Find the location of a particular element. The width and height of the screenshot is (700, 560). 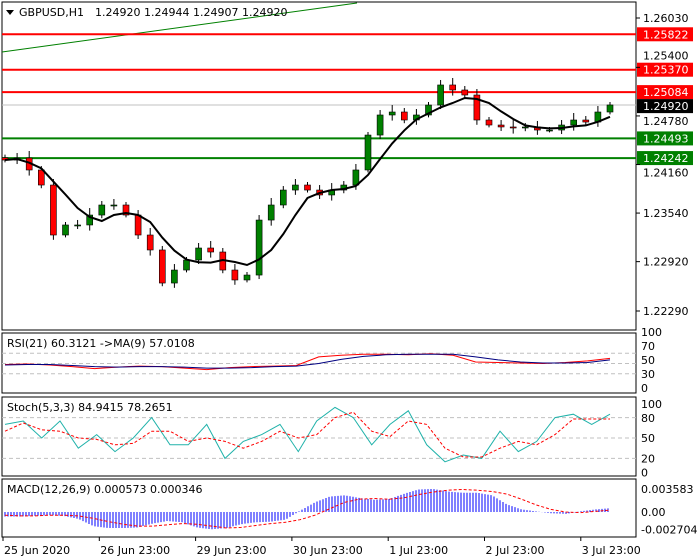

rsi-ma-line is located at coordinates (307, 361).